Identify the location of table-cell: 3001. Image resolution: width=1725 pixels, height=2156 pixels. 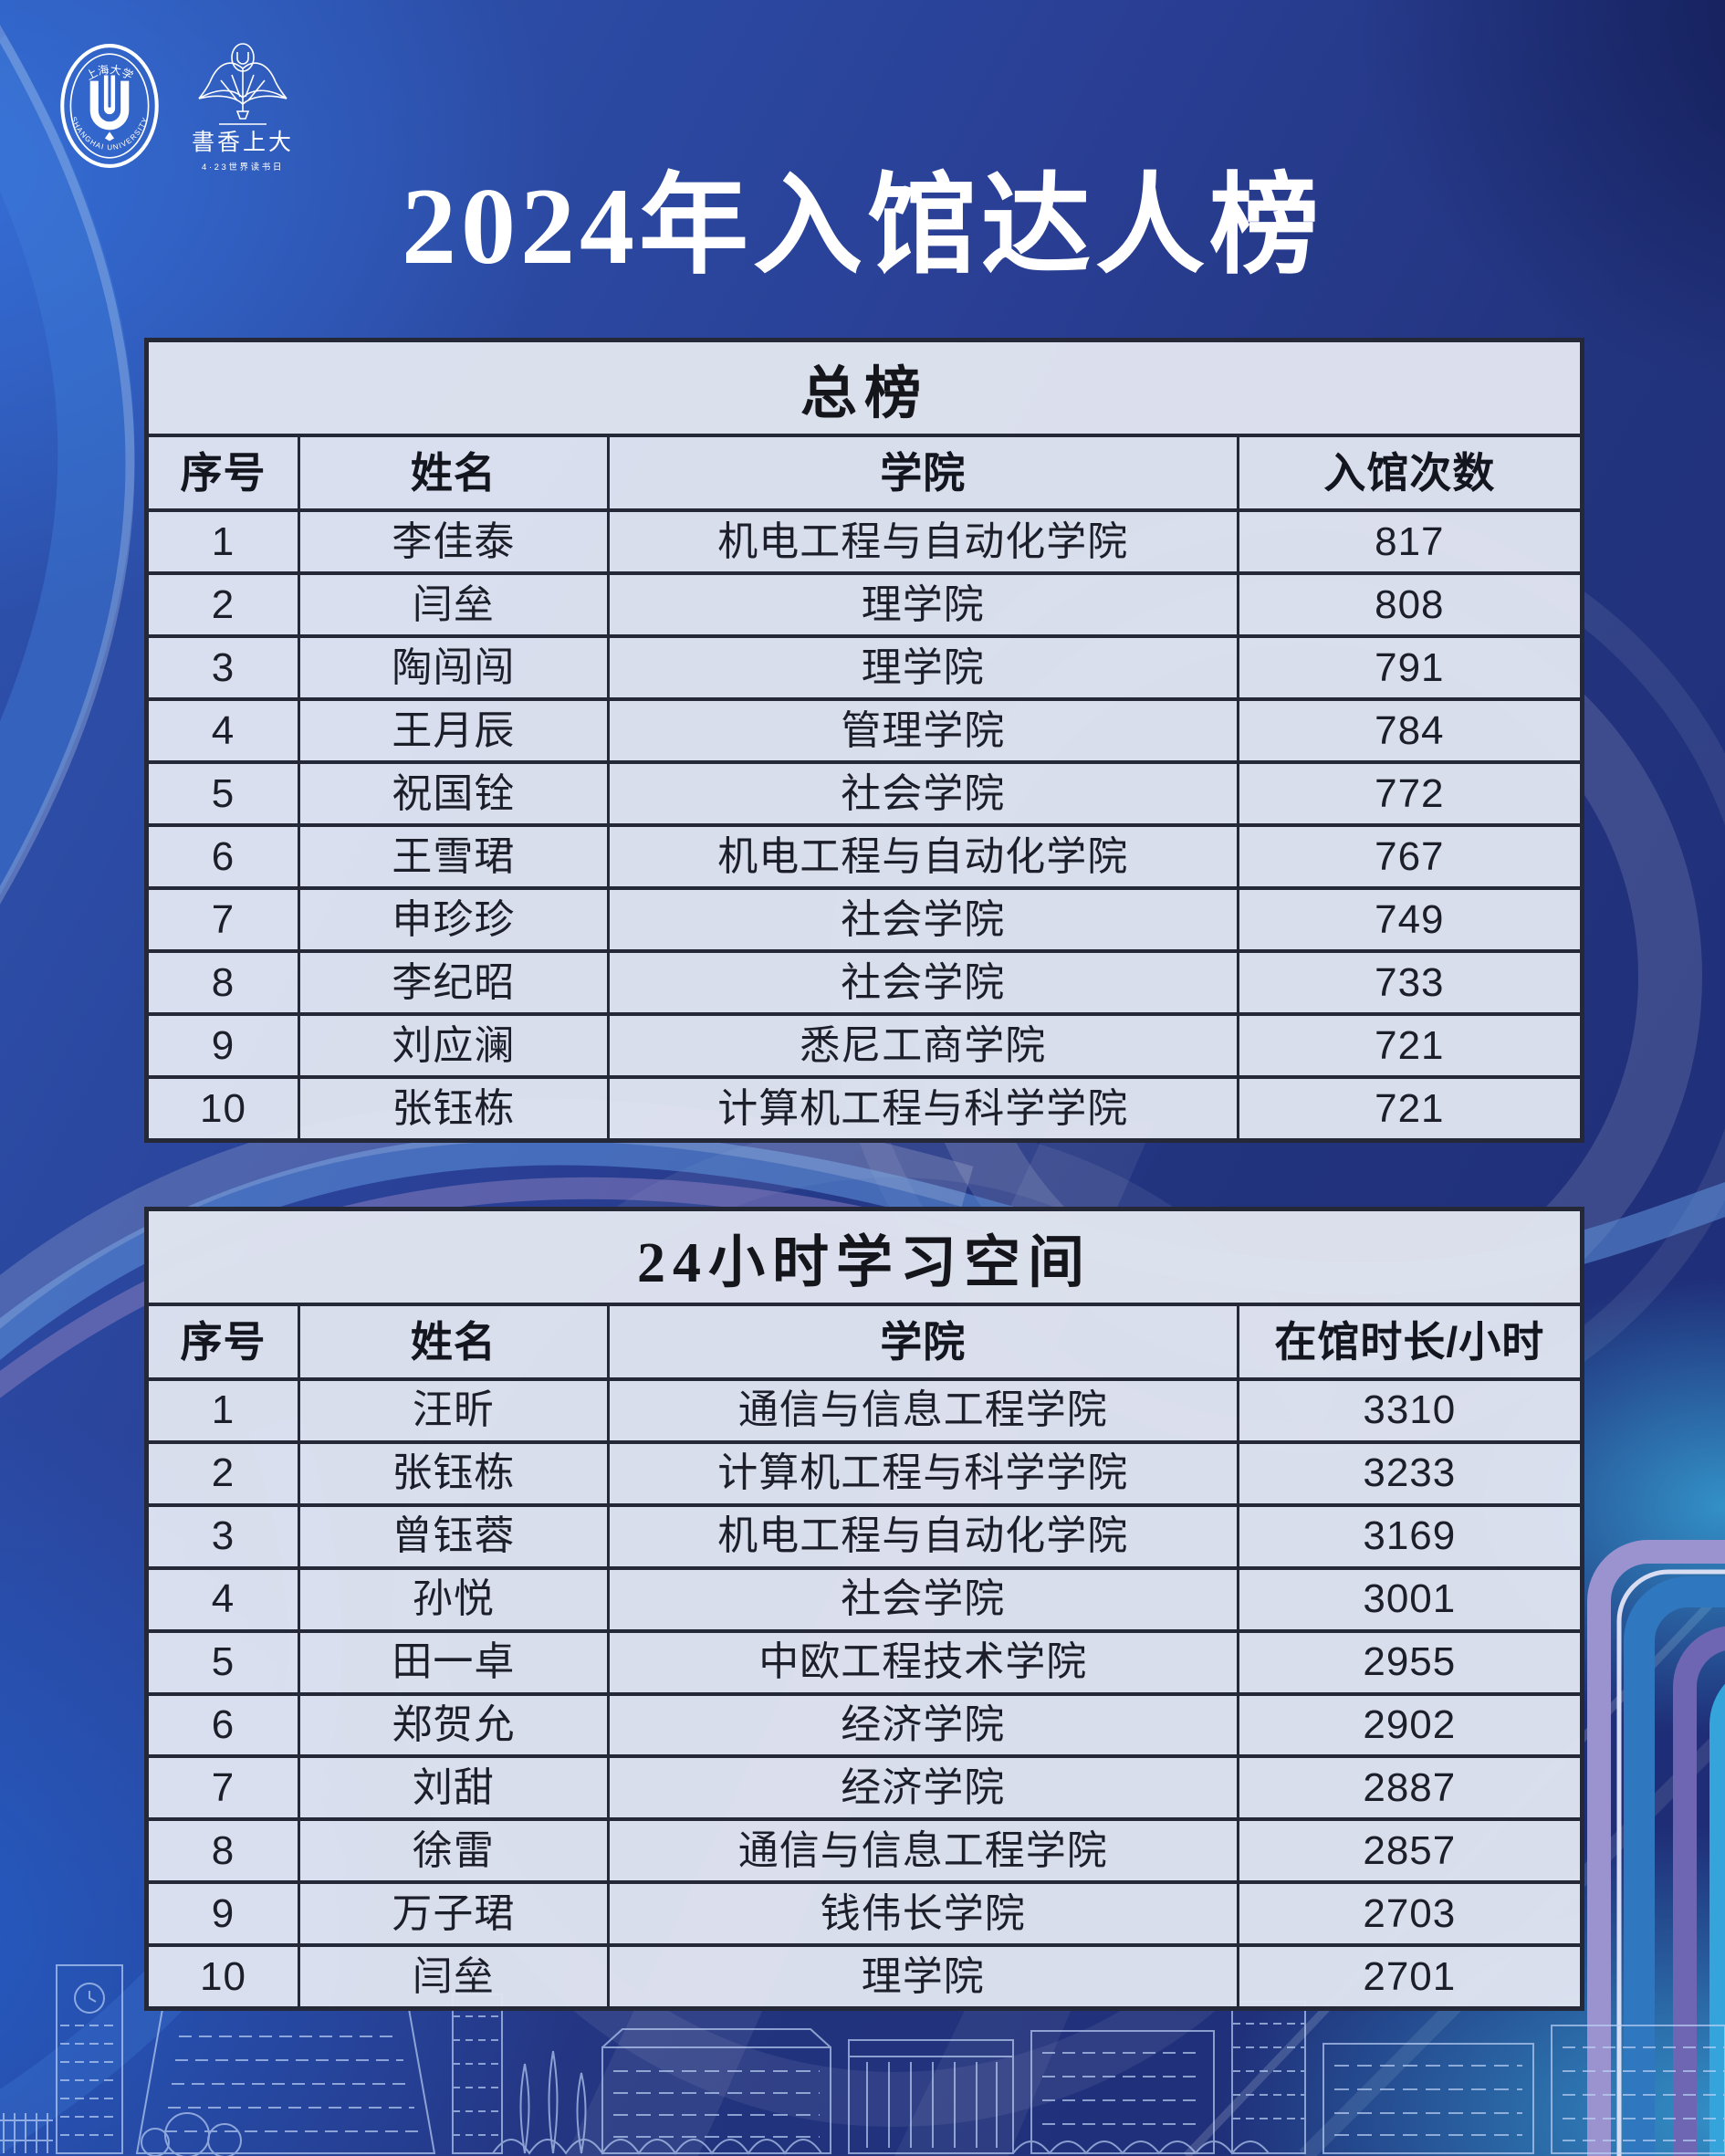
(1408, 1597).